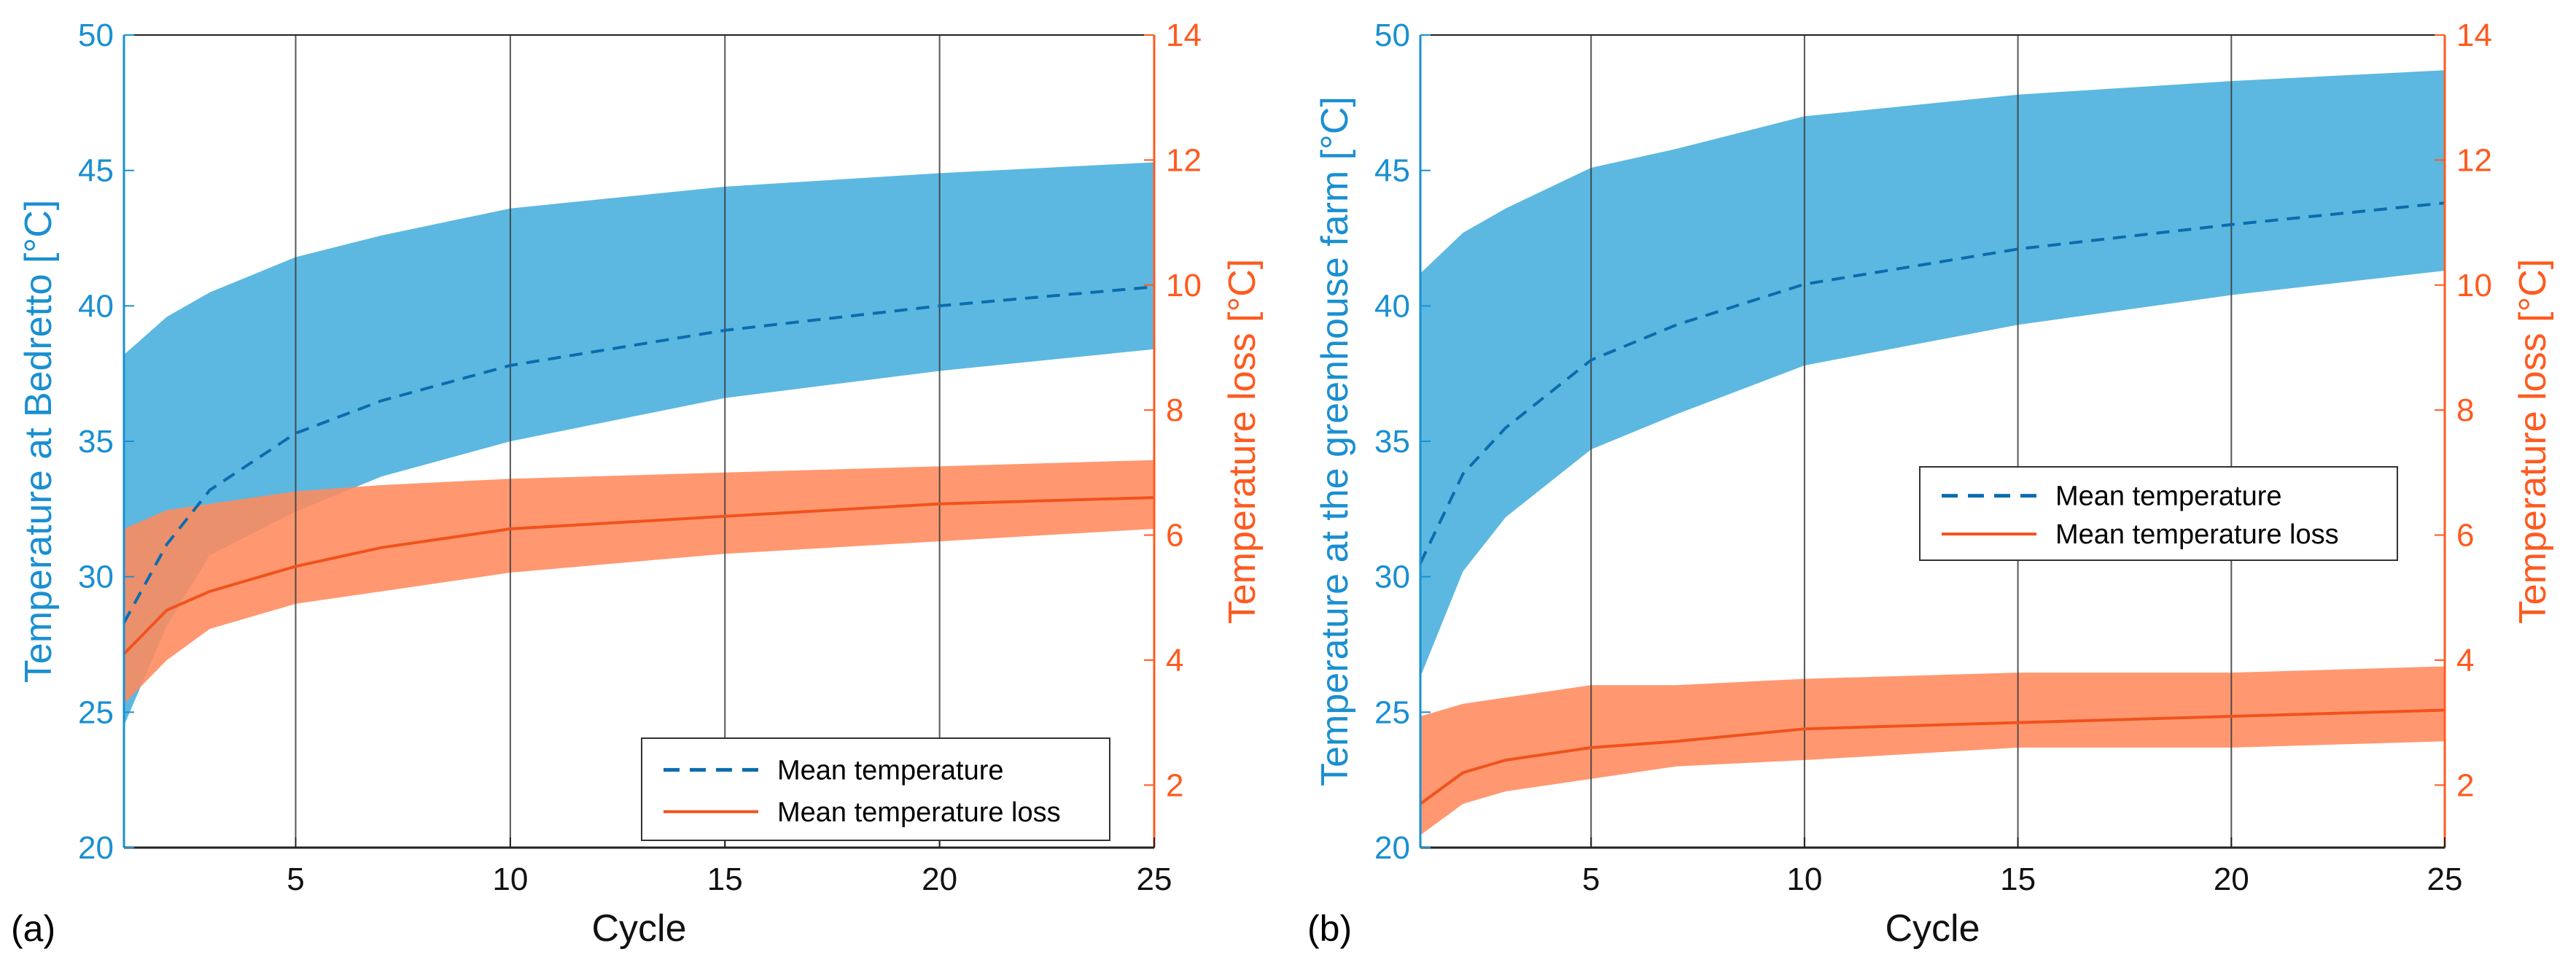  I want to click on y-left-axis-label: Temperature at Bedretto [°C], so click(38, 442).